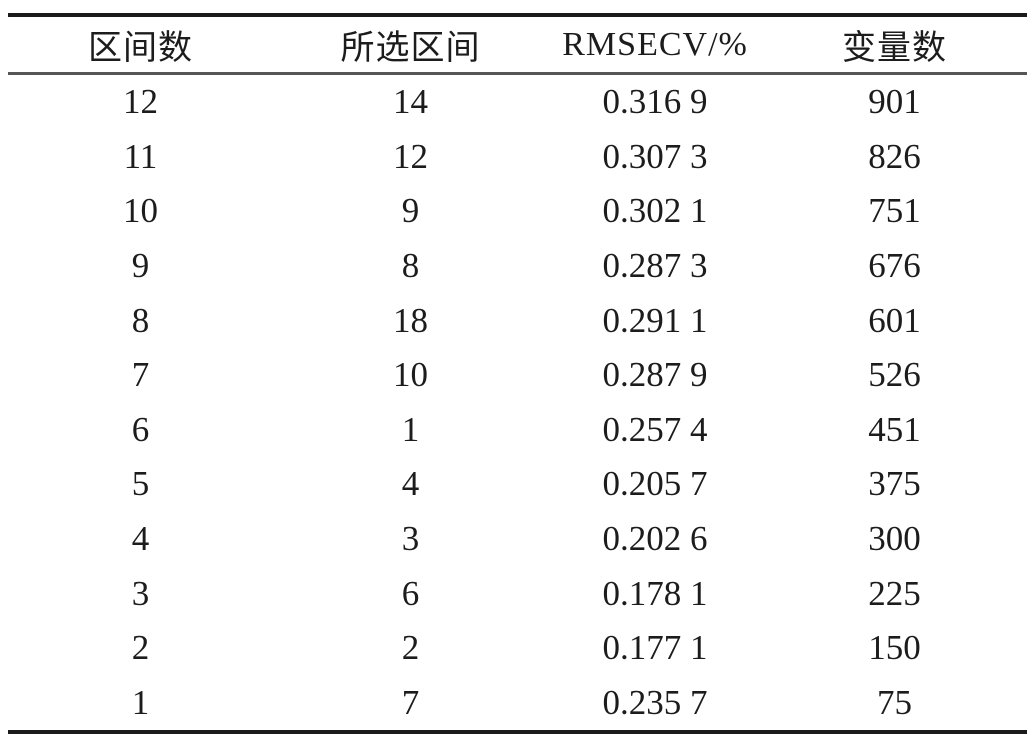 Image resolution: width=1035 pixels, height=745 pixels. What do you see at coordinates (655, 593) in the screenshot?
I see `table-cell: 0.178 1` at bounding box center [655, 593].